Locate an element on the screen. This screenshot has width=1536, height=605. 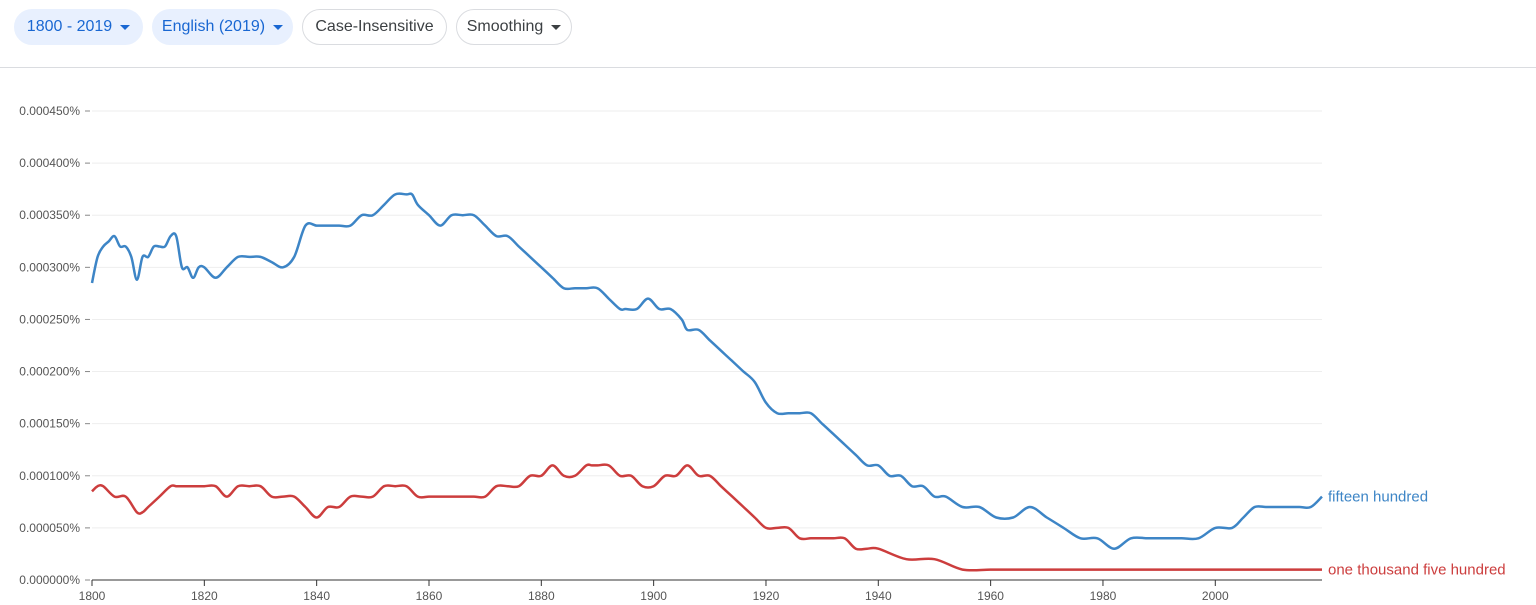
case-label: Case-Insensitive is located at coordinates (374, 26).